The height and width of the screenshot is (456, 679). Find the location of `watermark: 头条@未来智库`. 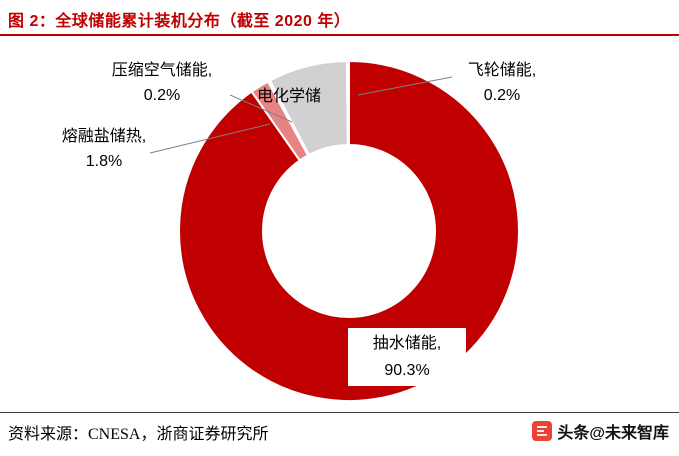

watermark: 头条@未来智库 is located at coordinates (600, 431).